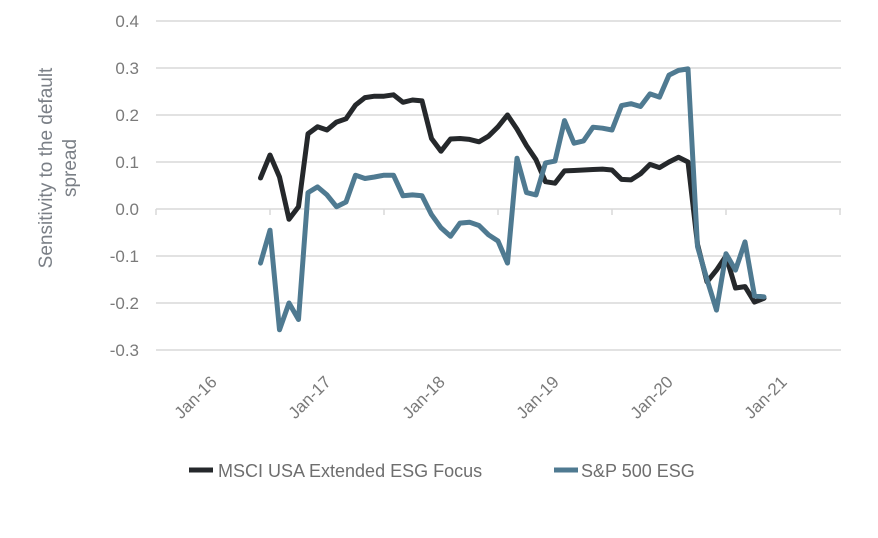  I want to click on y-tick-label: -0.2, so click(124, 303).